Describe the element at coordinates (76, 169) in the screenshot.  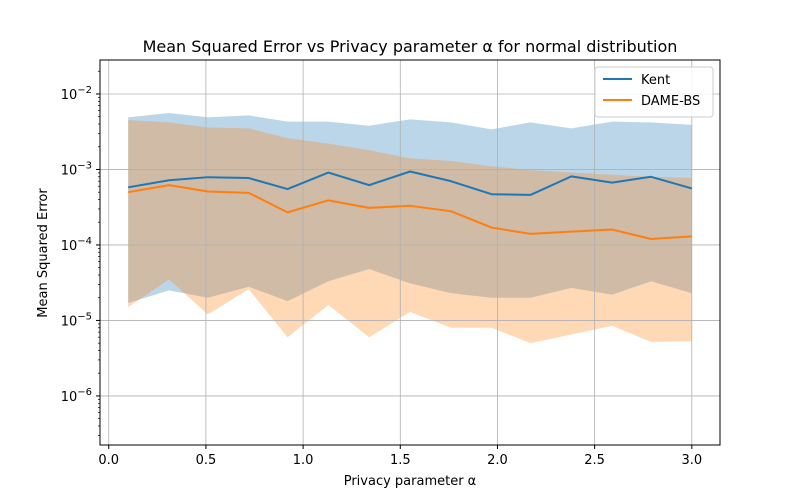
I see `y-tick-label: 10⁻³` at that location.